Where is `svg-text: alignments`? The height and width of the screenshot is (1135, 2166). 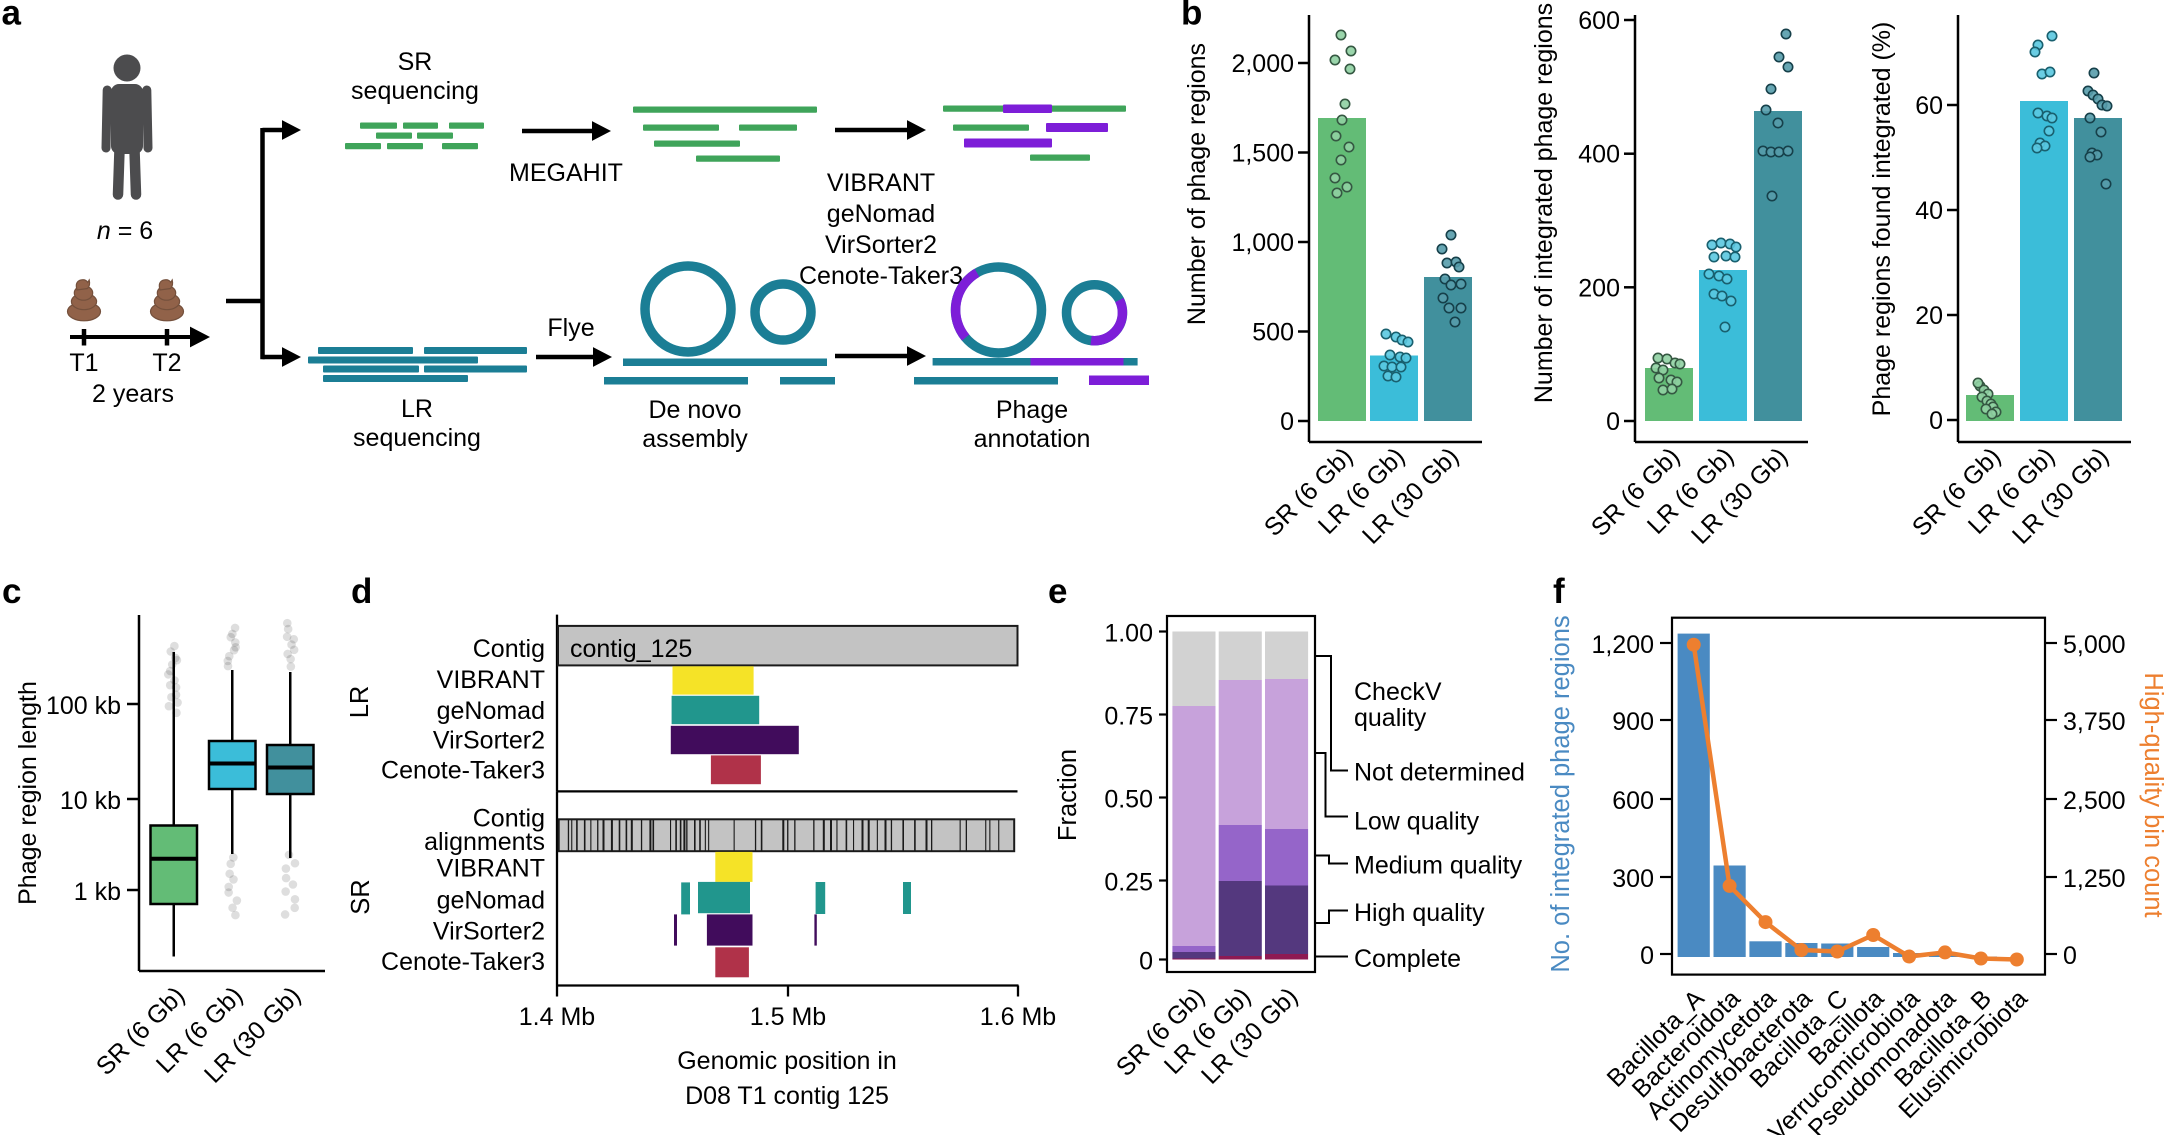
svg-text: alignments is located at coordinates (484, 842).